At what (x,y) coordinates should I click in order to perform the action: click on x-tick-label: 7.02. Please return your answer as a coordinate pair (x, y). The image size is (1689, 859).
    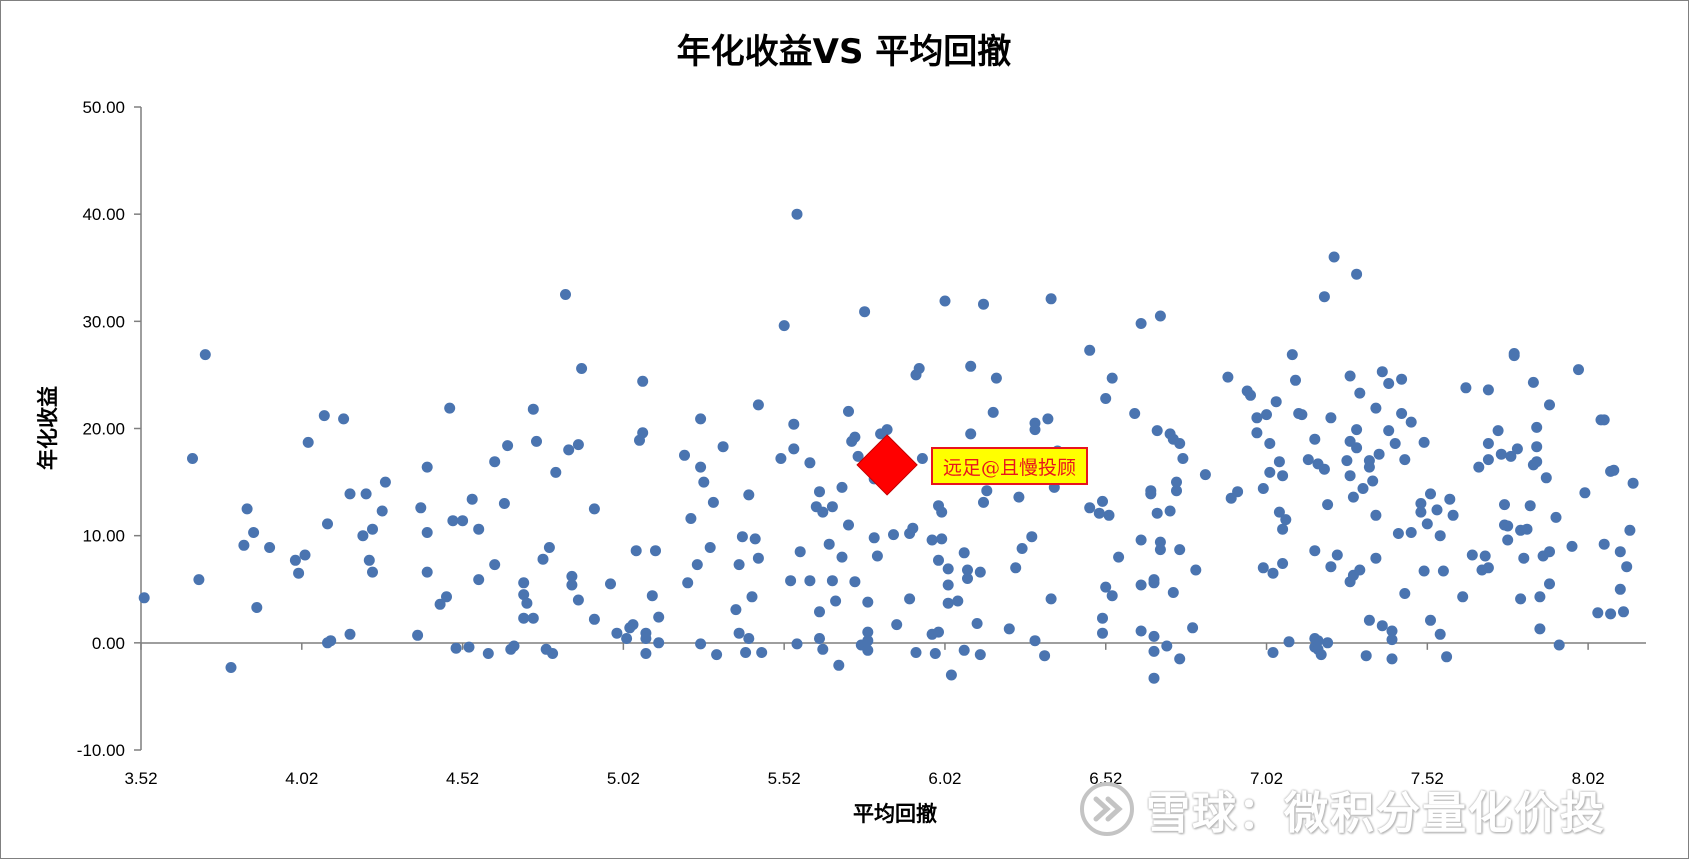
    Looking at the image, I should click on (1266, 778).